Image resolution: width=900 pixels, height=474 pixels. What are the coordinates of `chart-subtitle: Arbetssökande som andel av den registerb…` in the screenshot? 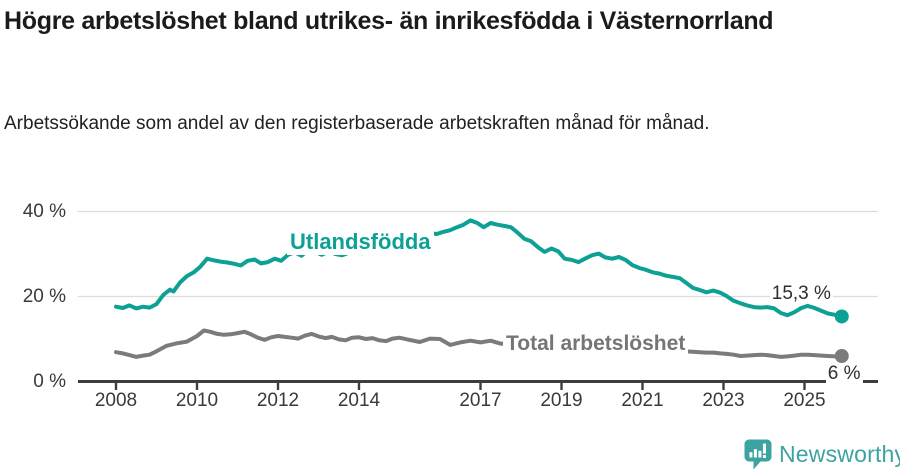 It's located at (357, 123).